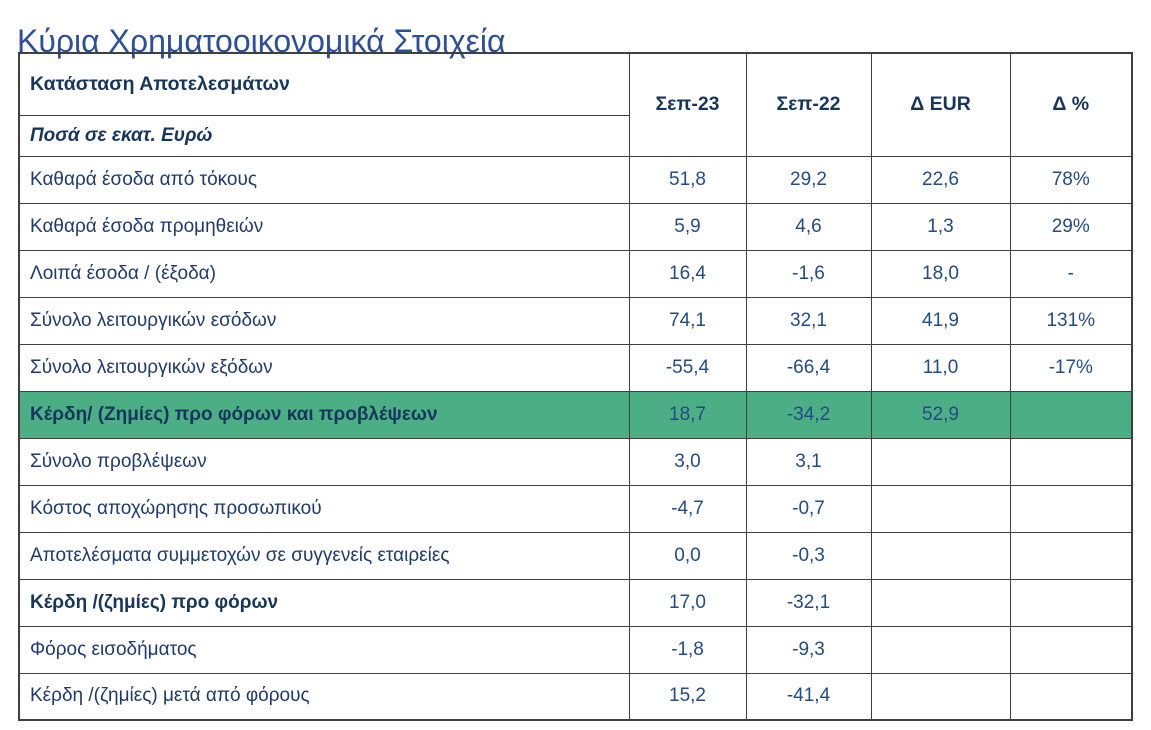  I want to click on cell-sep22: -1,6, so click(808, 273).